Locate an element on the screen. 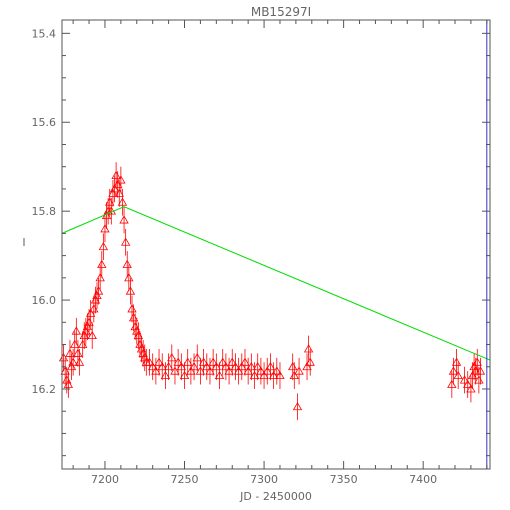 The image size is (510, 510). x-axis-title: JD - 2450000 is located at coordinates (275, 496).